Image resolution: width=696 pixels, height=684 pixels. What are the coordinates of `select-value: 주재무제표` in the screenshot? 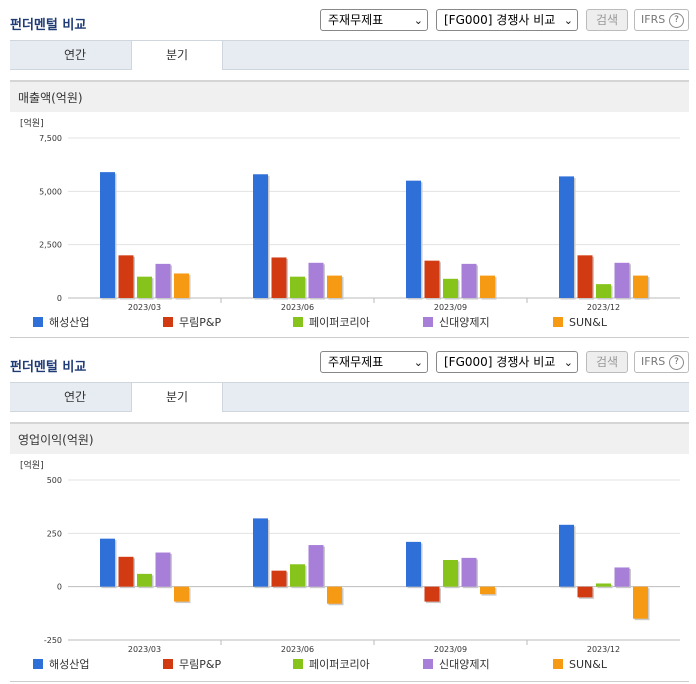 It's located at (356, 362).